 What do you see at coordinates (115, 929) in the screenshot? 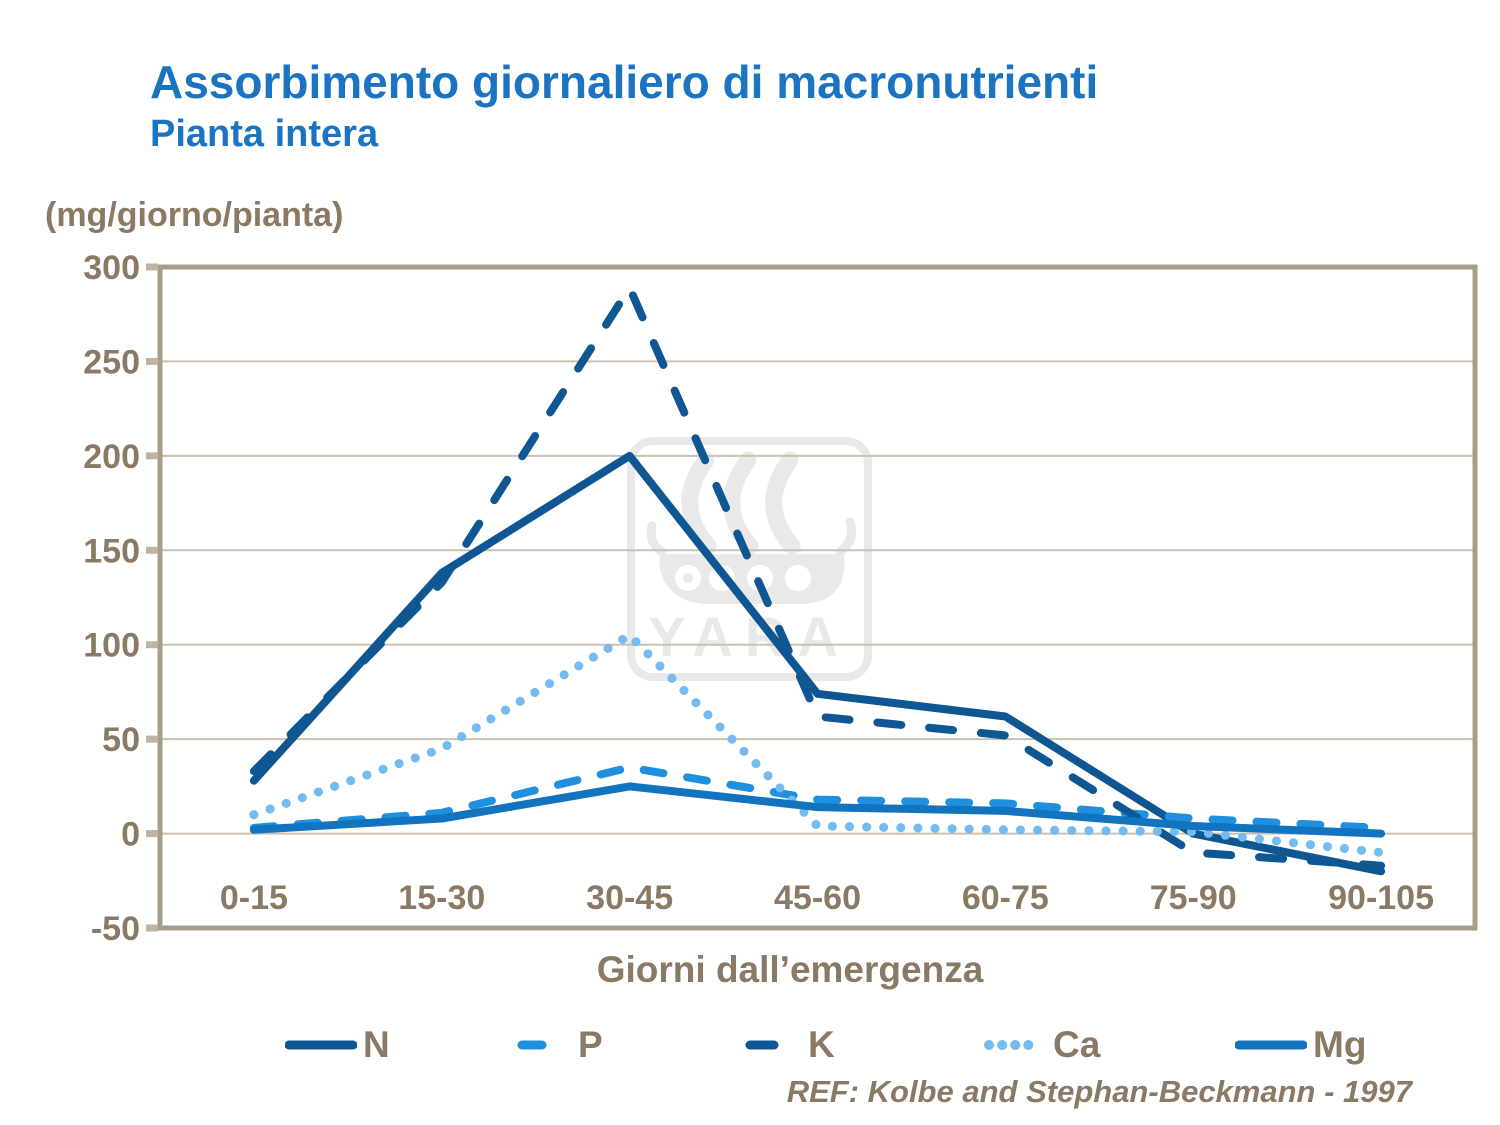
I see `y-tick-label: -50` at bounding box center [115, 929].